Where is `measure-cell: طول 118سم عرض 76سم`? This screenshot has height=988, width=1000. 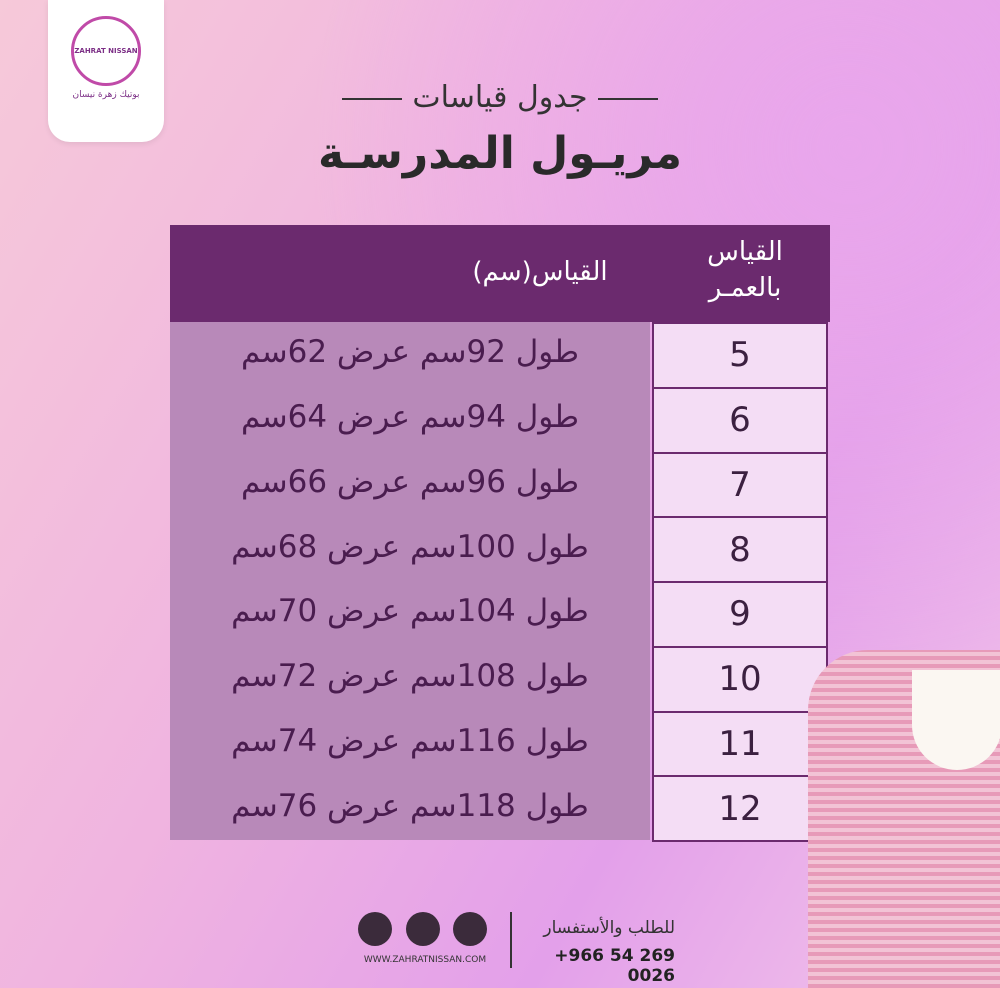 measure-cell: طول 118سم عرض 76سم is located at coordinates (410, 805).